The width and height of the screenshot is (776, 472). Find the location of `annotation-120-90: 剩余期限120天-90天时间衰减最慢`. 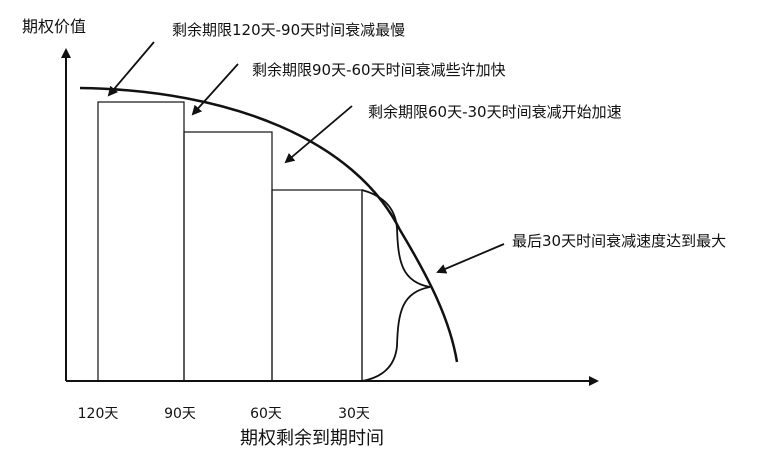

annotation-120-90: 剩余期限120天-90天时间衰减最慢 is located at coordinates (288, 30).